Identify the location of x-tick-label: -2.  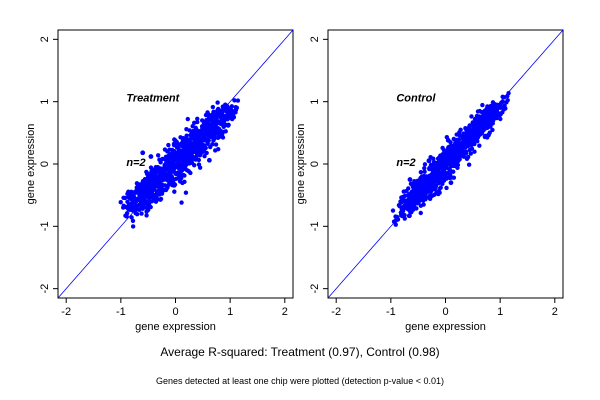
(336, 312).